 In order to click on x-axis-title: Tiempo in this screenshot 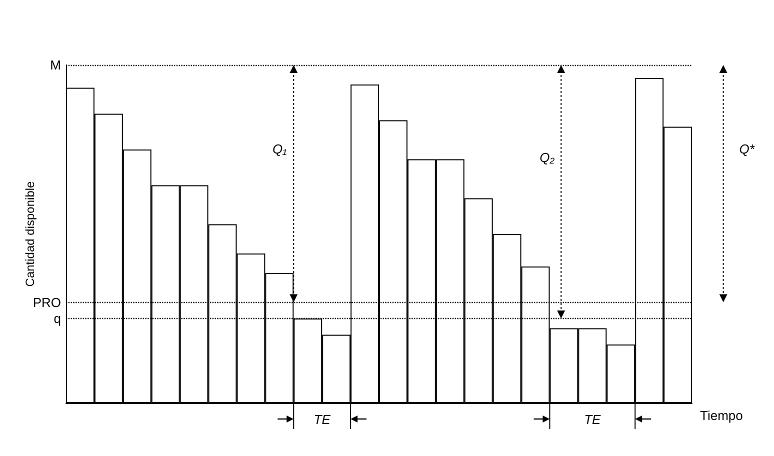, I will do `click(721, 415)`.